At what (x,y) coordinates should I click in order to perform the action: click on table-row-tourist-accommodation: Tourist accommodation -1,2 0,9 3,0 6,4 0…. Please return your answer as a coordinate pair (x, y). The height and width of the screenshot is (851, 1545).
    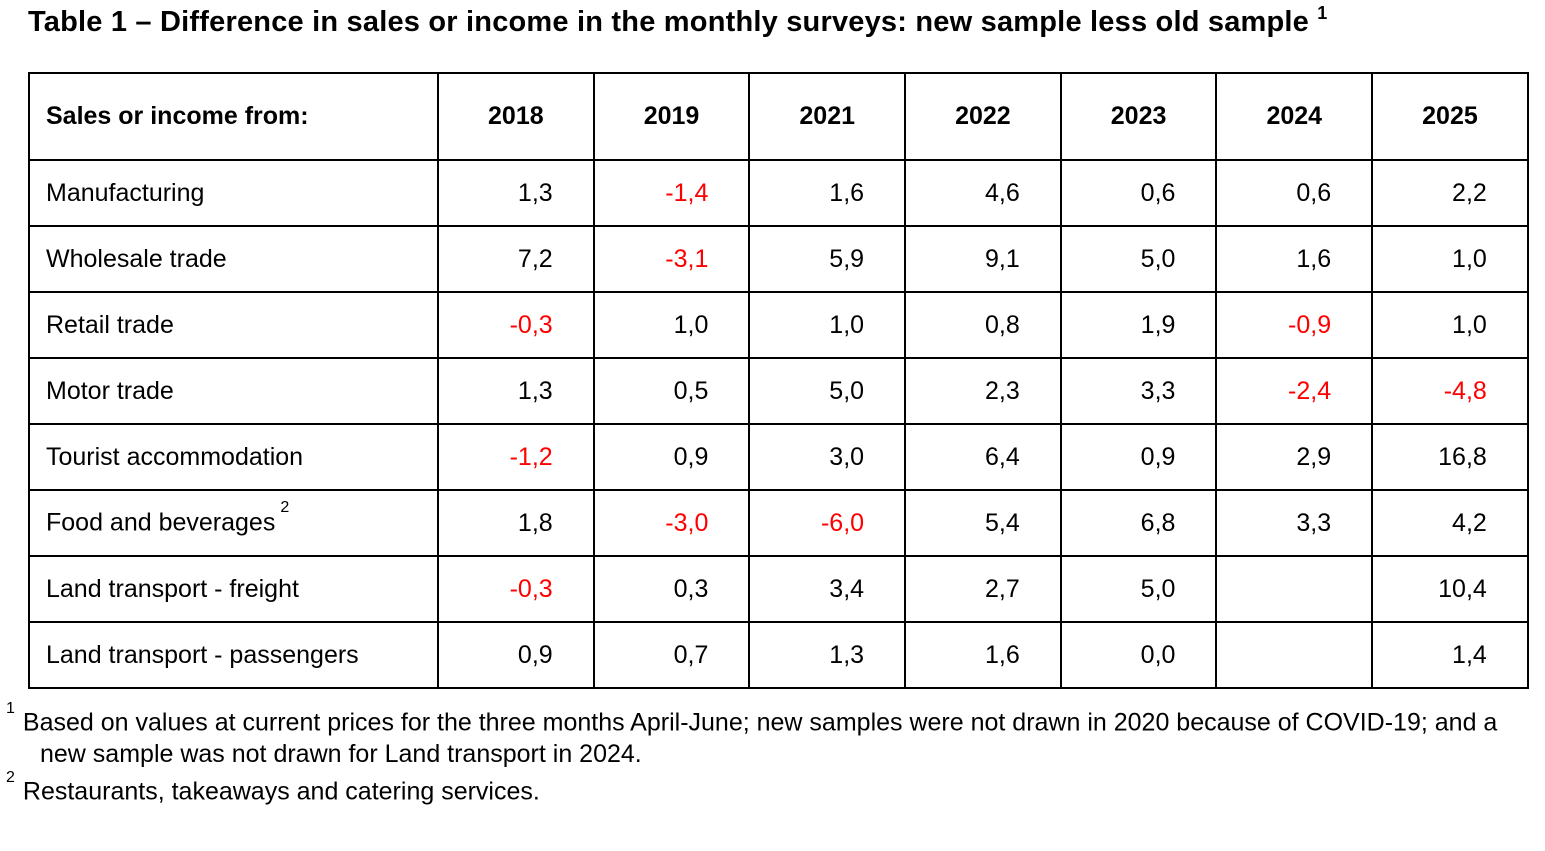
    Looking at the image, I should click on (778, 457).